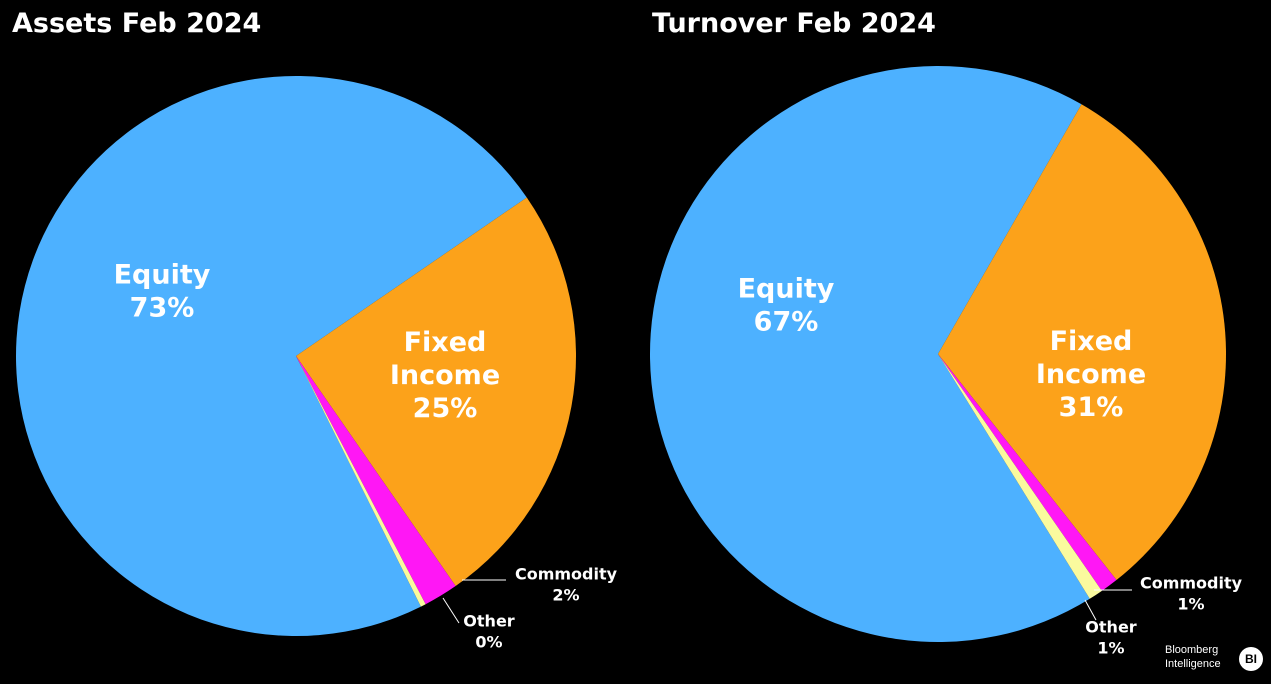 The height and width of the screenshot is (684, 1271). I want to click on pie-slice-assets-fixed-income, so click(436, 392).